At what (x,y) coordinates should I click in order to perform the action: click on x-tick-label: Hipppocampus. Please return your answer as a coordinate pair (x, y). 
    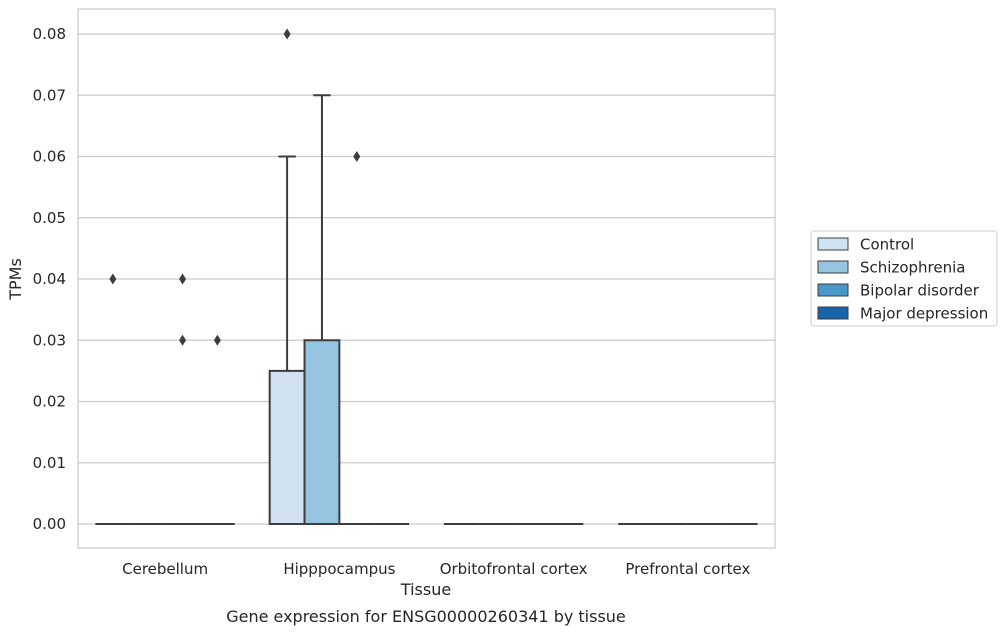
    Looking at the image, I should click on (339, 569).